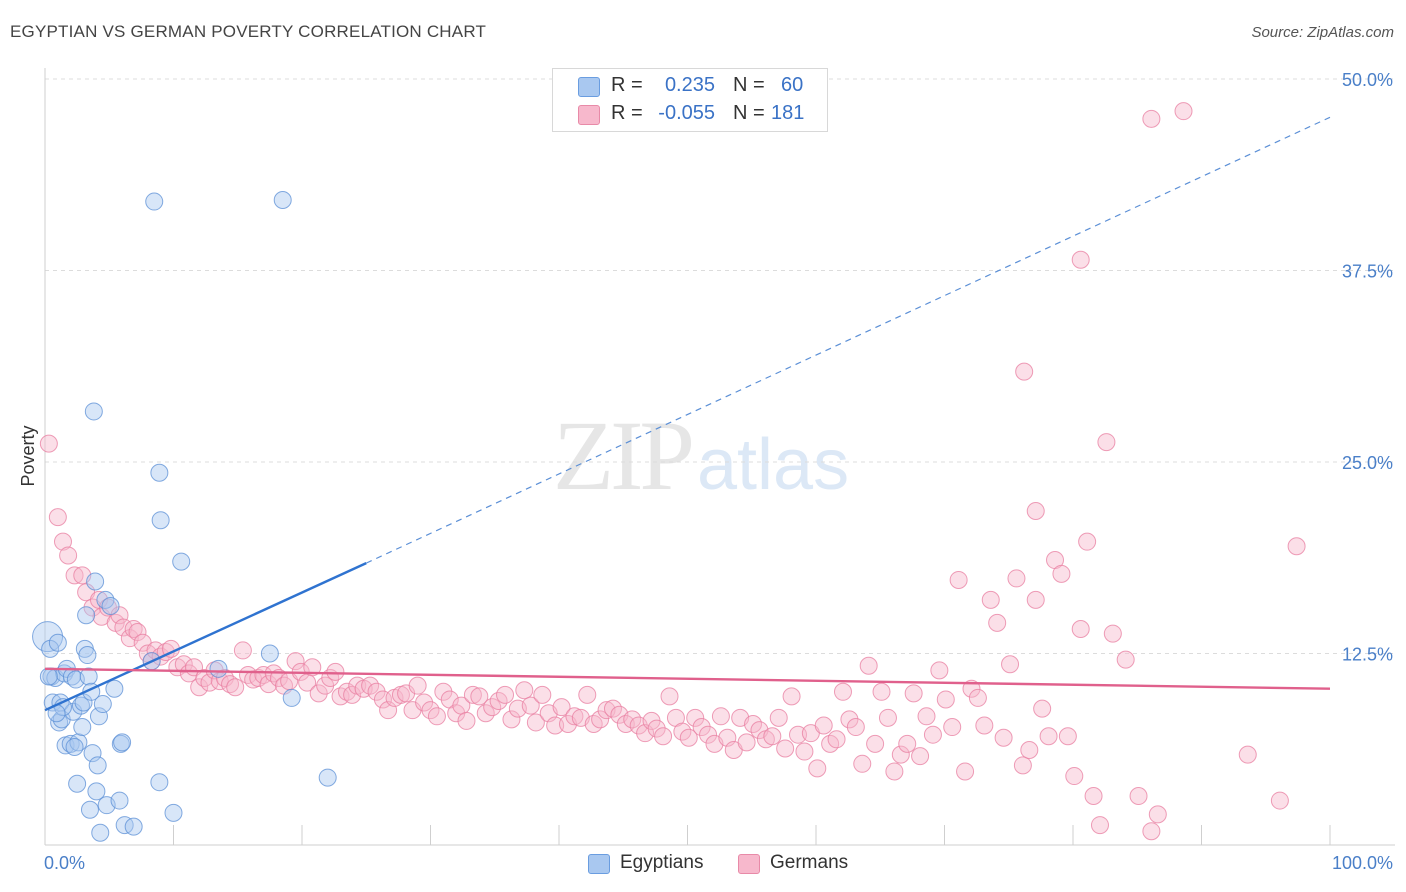  I want to click on y-axis-label: Poverty, so click(28, 455).